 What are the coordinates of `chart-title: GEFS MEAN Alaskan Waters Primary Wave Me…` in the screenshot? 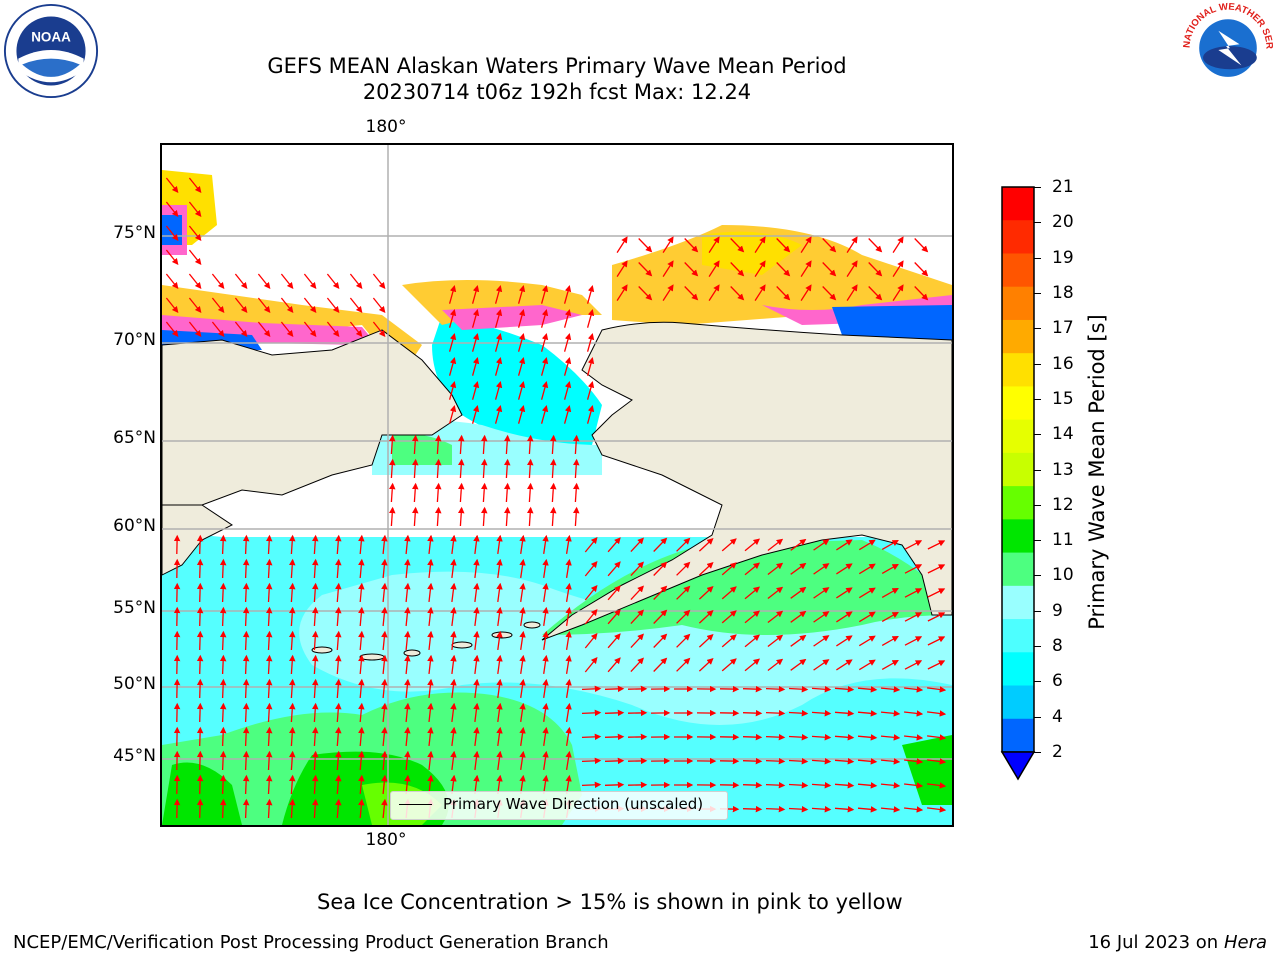 It's located at (557, 66).